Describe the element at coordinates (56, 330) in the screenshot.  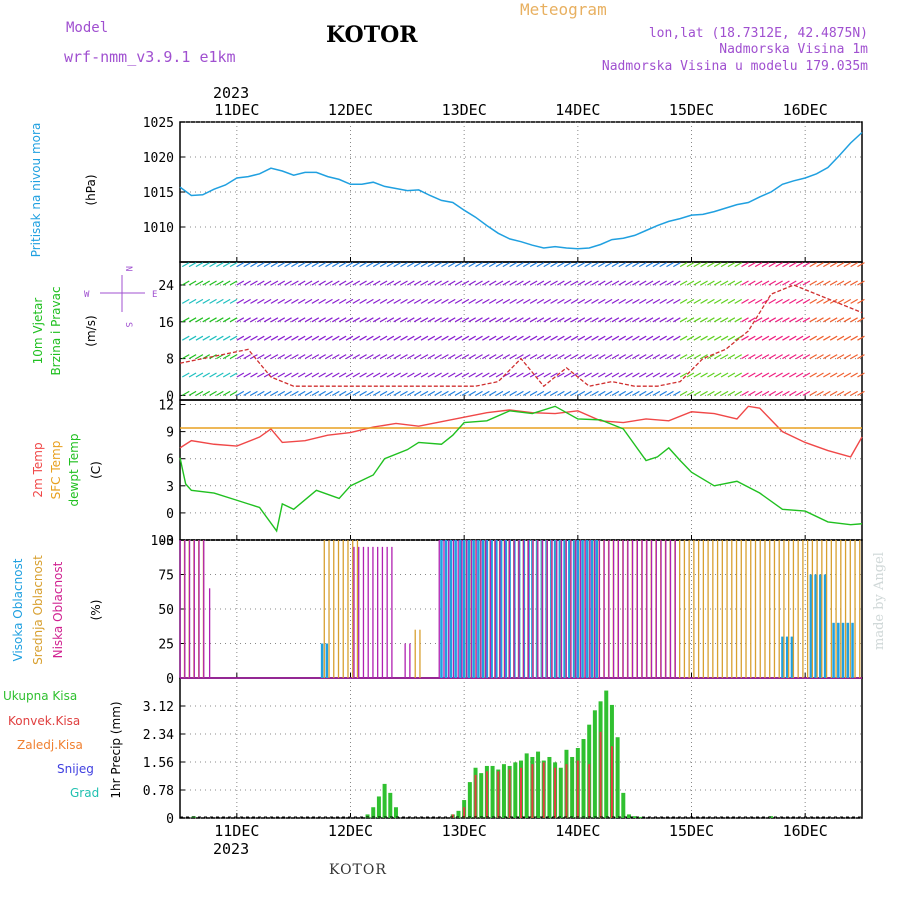
I see `wind-label-2: Brzina i Pravac` at that location.